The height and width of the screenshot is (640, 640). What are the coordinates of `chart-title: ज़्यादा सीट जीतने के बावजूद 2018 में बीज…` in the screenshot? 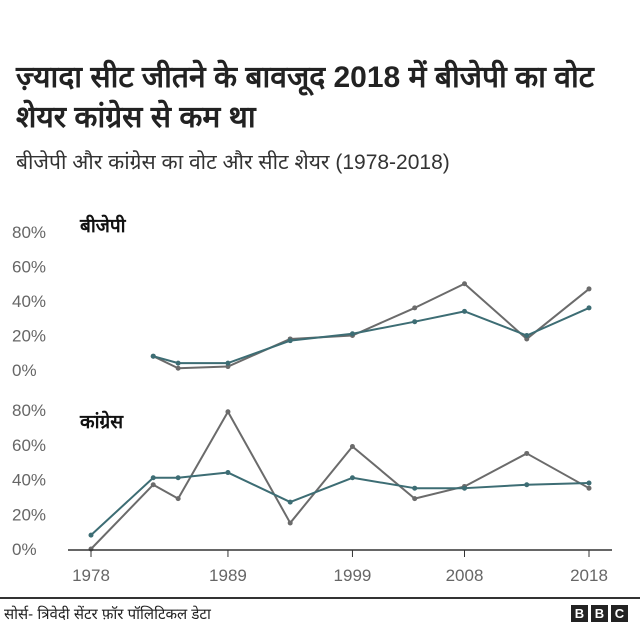 It's located at (305, 97).